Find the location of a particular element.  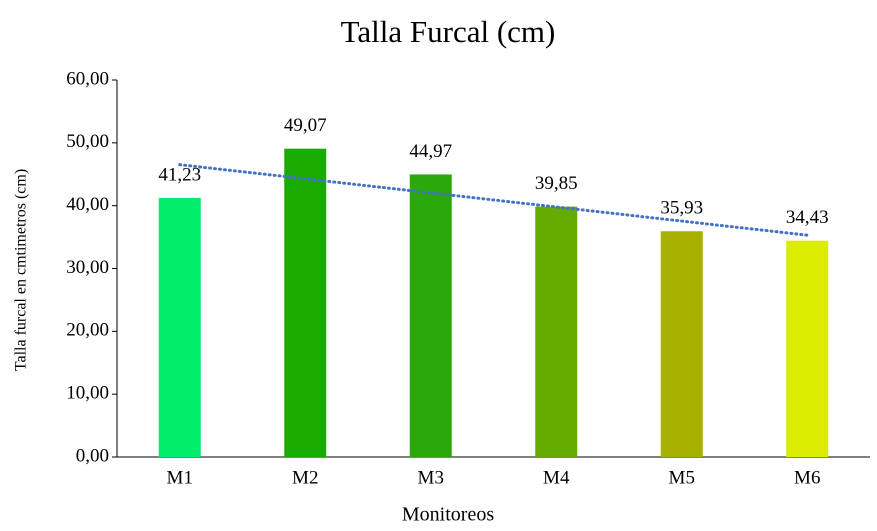

data-label: 34,43 is located at coordinates (807, 217).